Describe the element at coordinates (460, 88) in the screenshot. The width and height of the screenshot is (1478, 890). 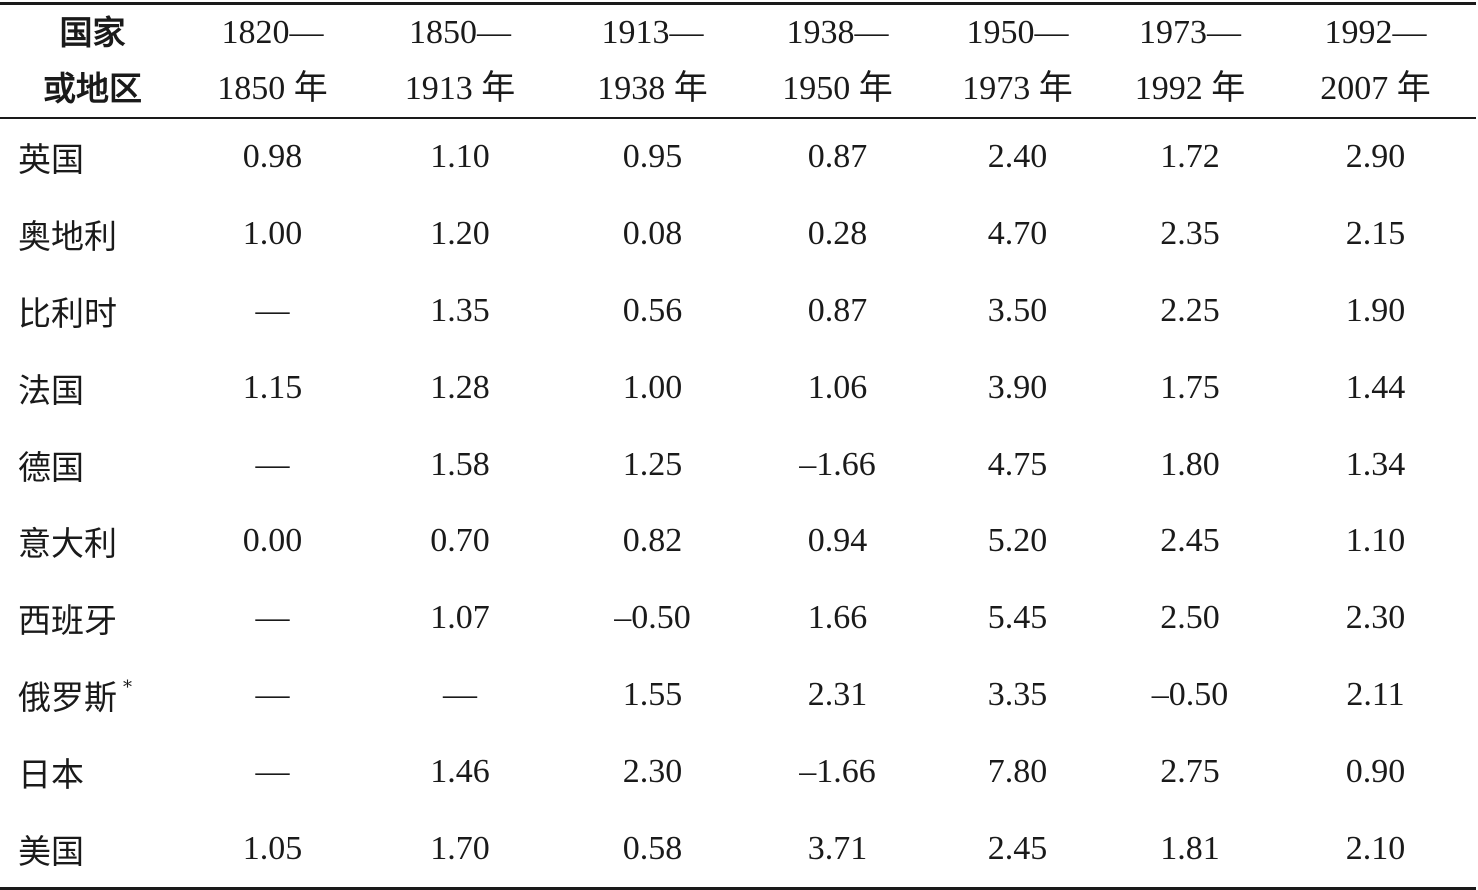
I see `header-period-line2: 1913 年` at that location.